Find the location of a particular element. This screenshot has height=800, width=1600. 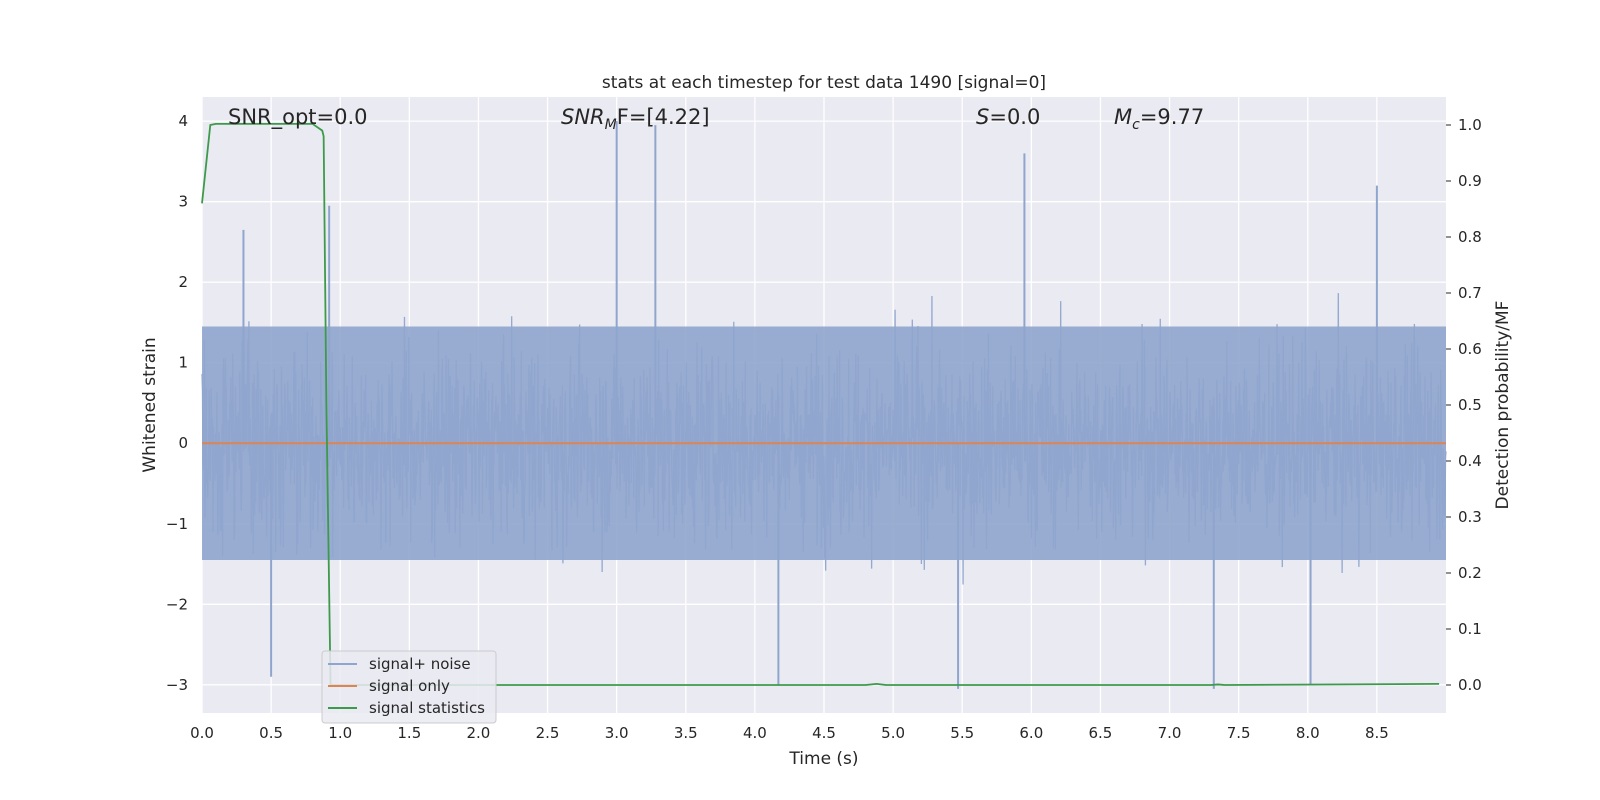

x-tick-label: 0.5 is located at coordinates (271, 733).